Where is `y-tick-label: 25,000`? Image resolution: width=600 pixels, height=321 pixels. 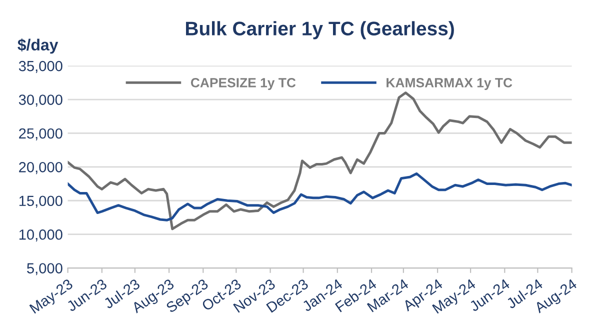
y-tick-label: 25,000 is located at coordinates (40, 134).